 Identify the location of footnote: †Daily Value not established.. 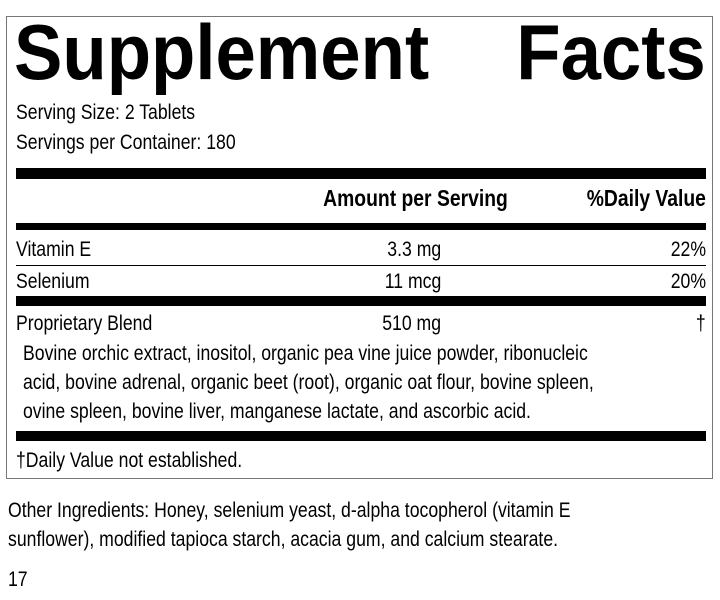
(129, 460).